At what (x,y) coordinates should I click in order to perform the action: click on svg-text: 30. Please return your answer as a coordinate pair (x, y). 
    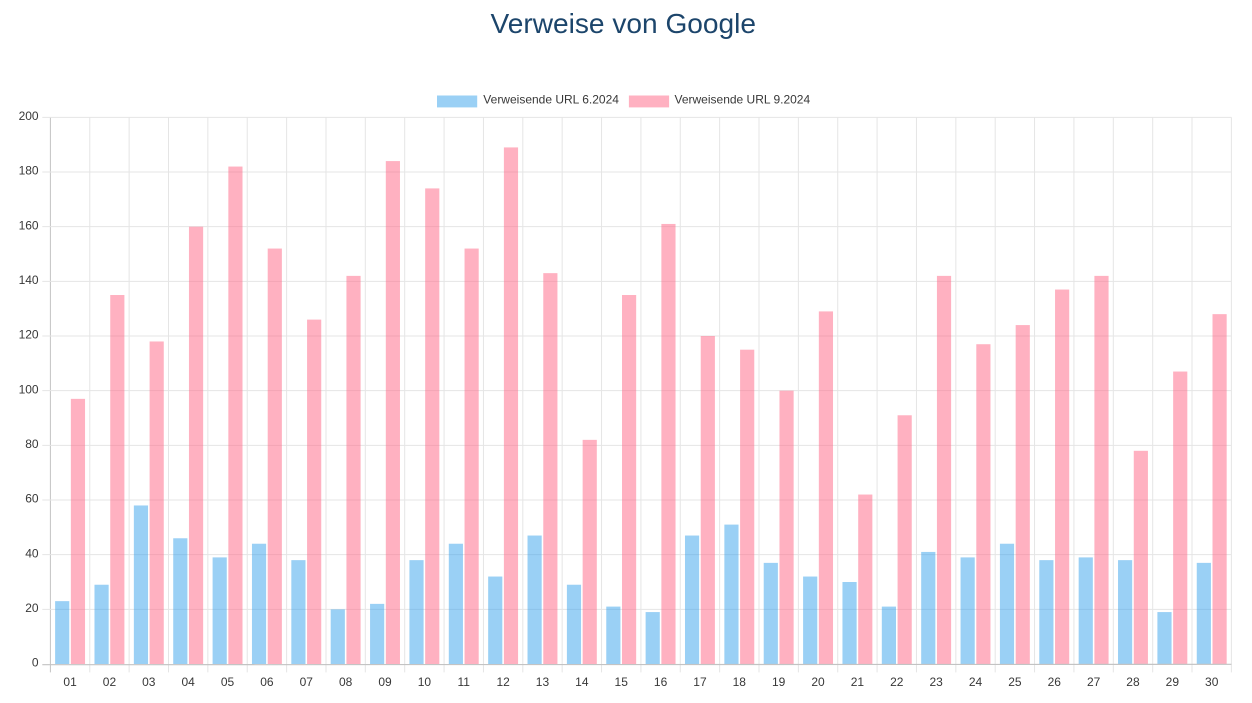
    Looking at the image, I should click on (1212, 682).